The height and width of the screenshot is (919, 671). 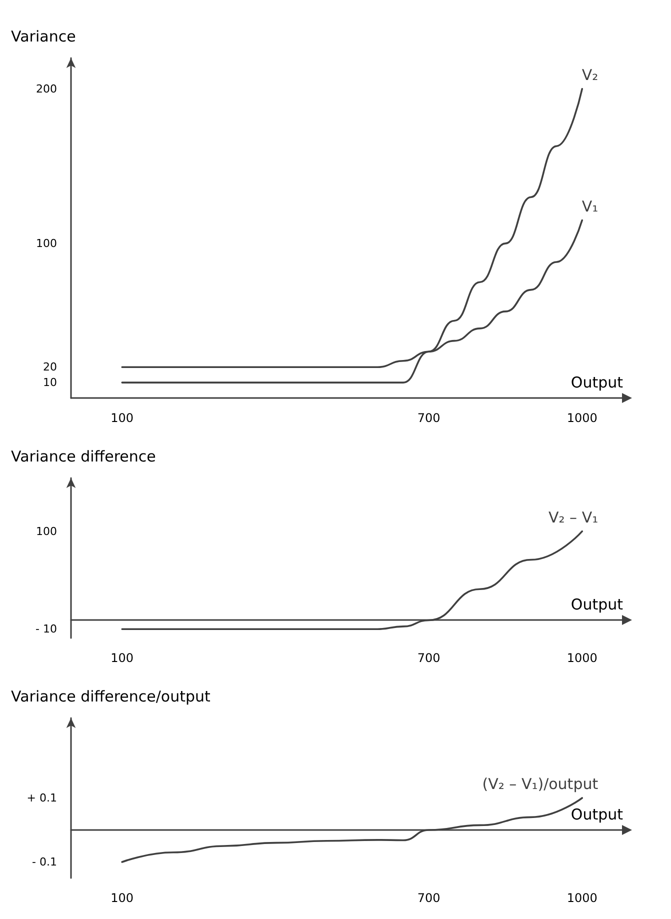 I want to click on y-axis-title: Variance difference/output, so click(x=111, y=697).